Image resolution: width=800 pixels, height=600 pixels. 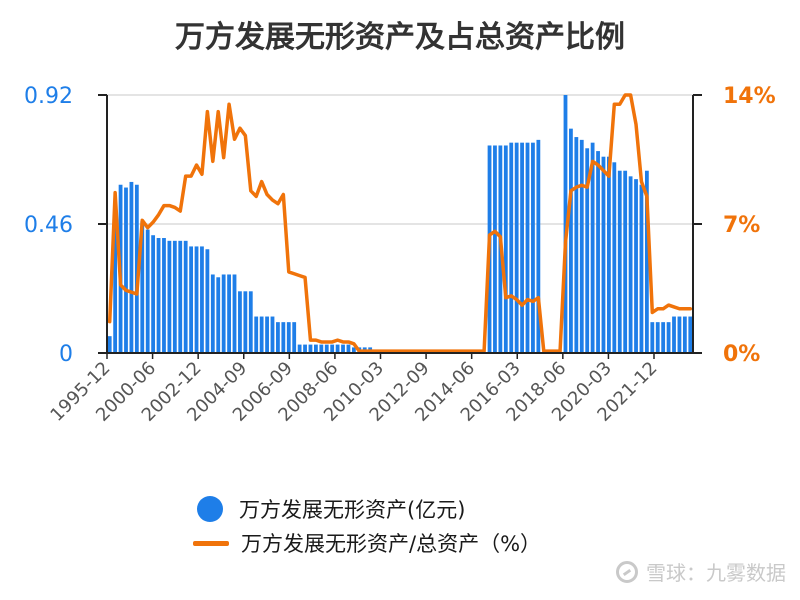 What do you see at coordinates (627, 572) in the screenshot?
I see `xueqiu-logo-icon` at bounding box center [627, 572].